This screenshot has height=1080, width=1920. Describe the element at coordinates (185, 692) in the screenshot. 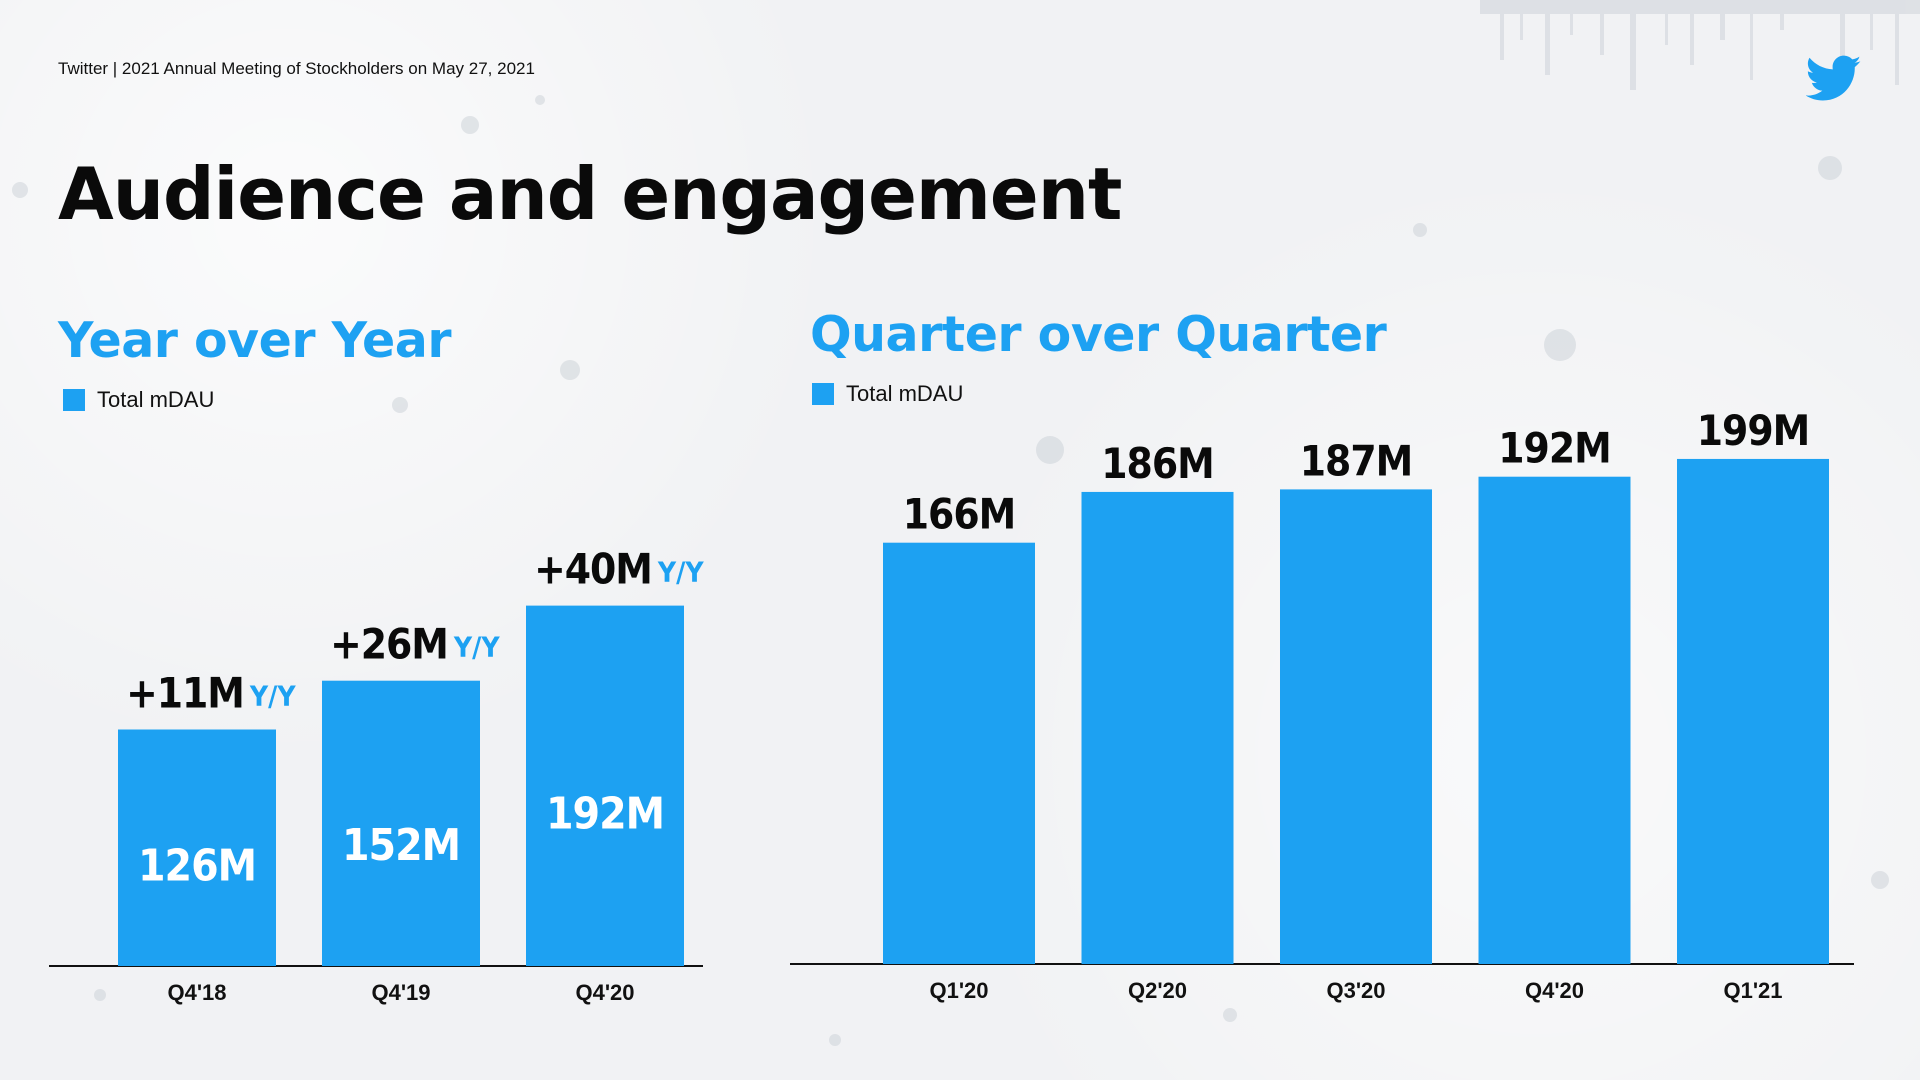

I see `yoy-annotation: +11M` at that location.